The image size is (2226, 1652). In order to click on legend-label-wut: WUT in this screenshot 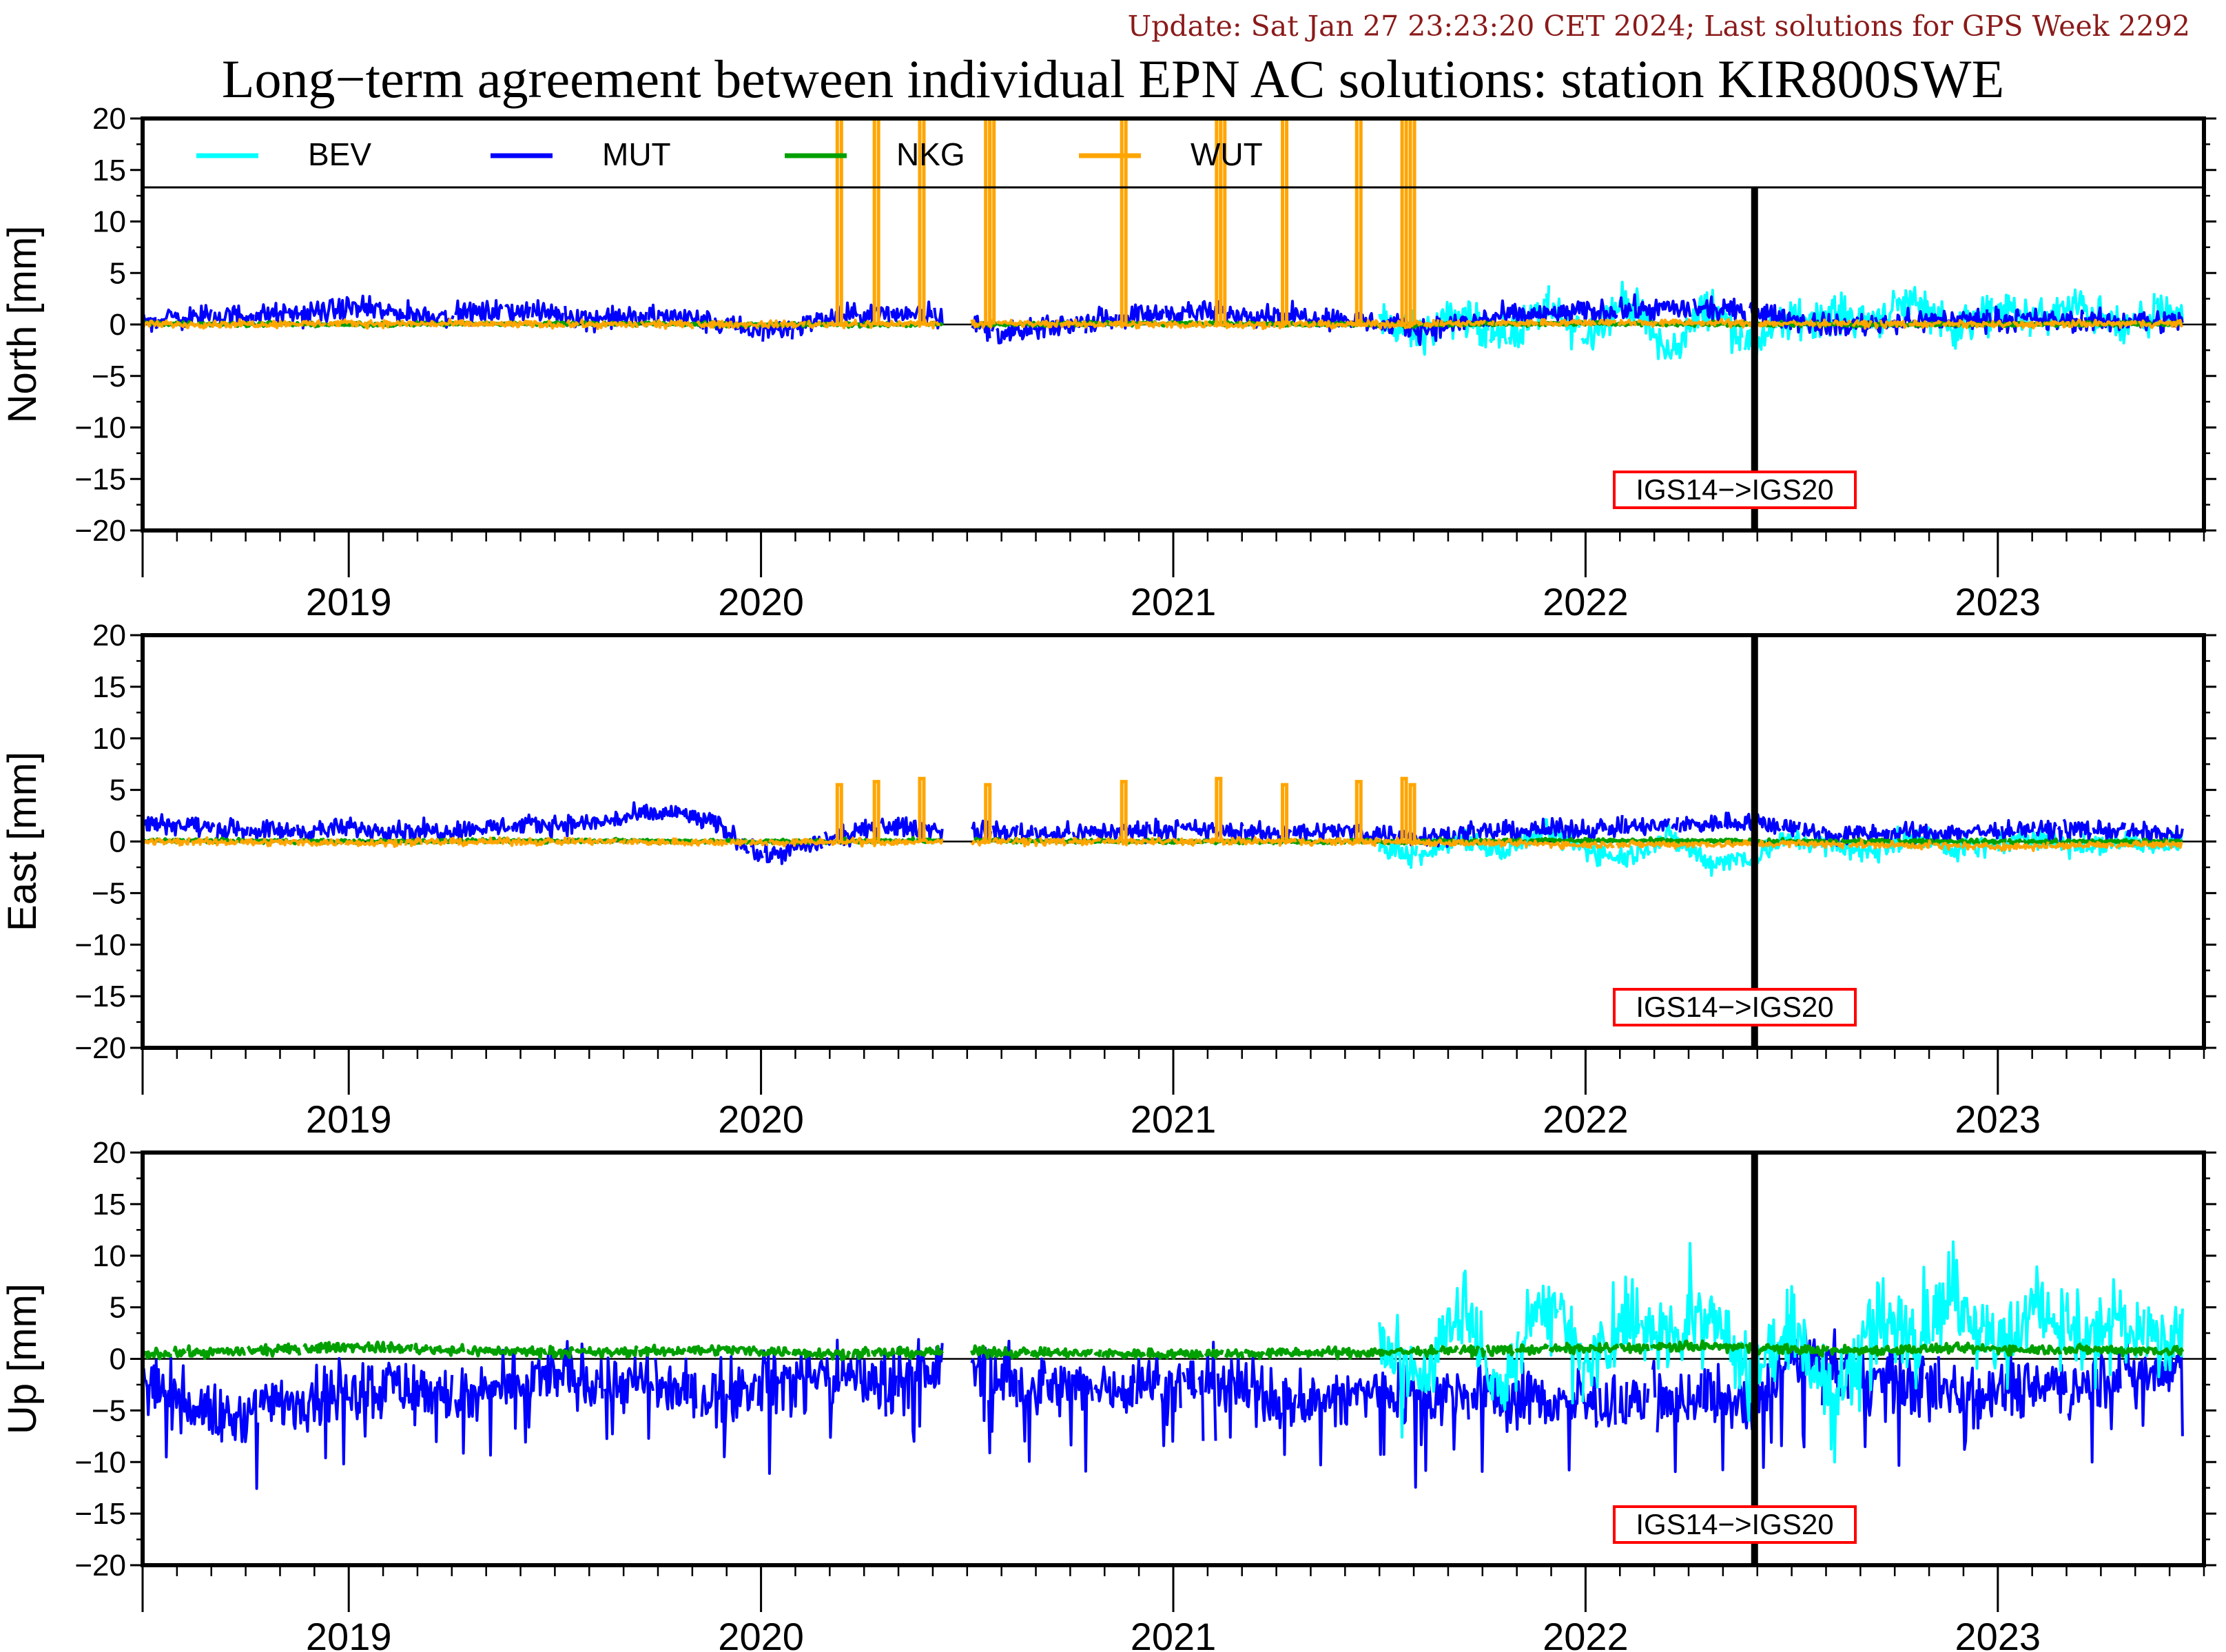, I will do `click(1227, 154)`.